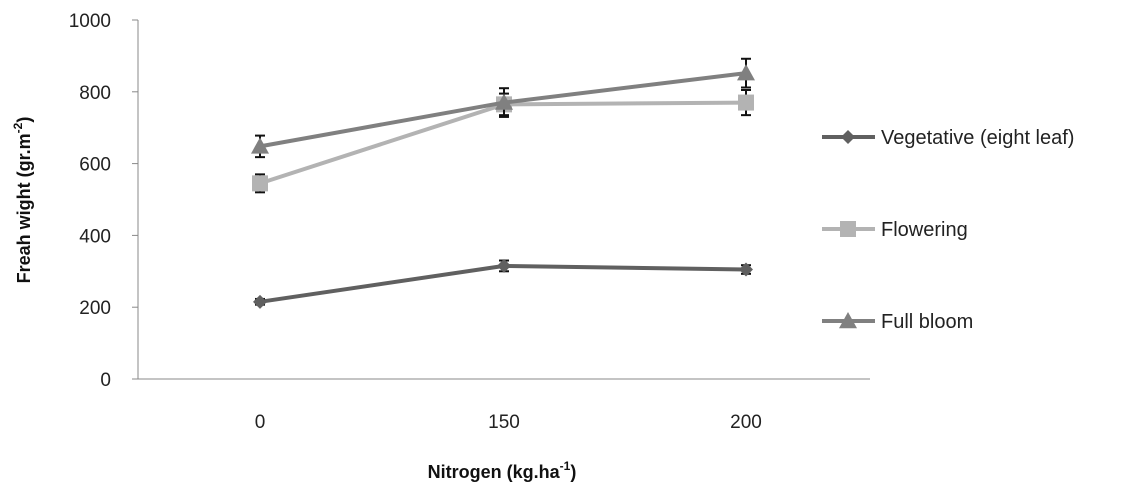  I want to click on x-tick-label: 200, so click(746, 422).